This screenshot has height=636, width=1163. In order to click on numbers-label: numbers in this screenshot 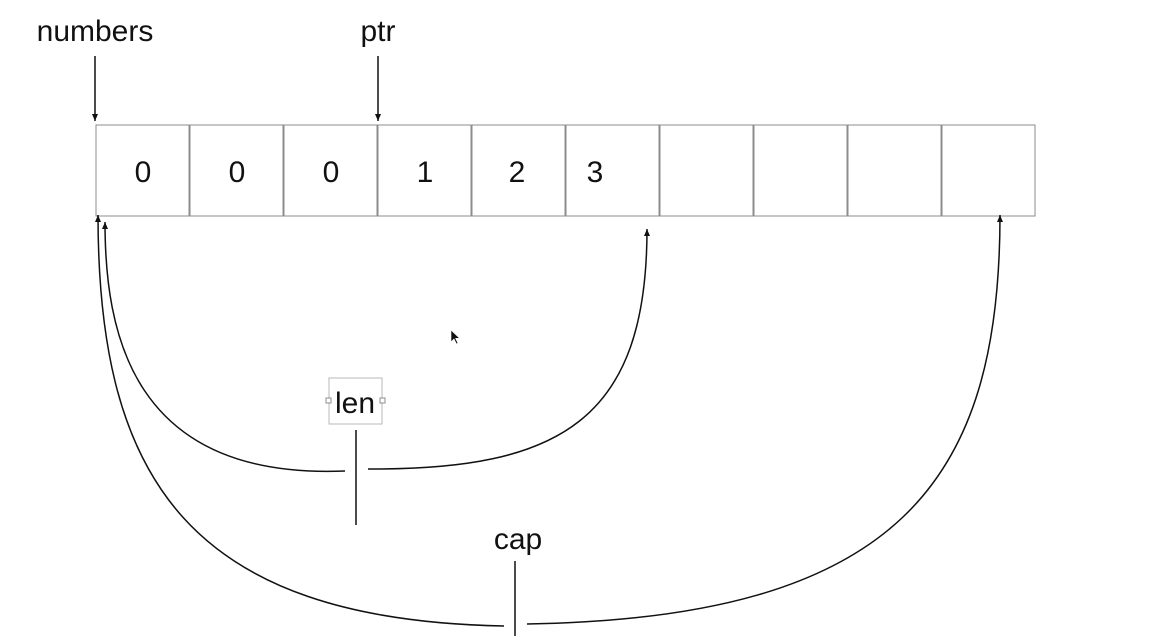, I will do `click(95, 31)`.